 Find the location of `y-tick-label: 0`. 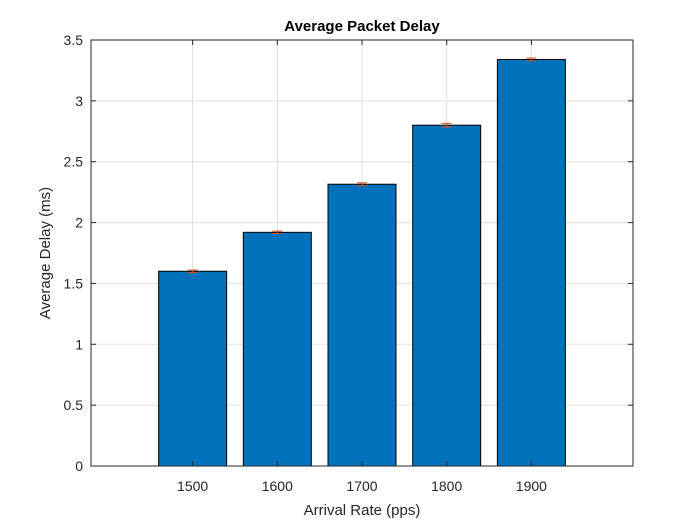

y-tick-label: 0 is located at coordinates (79, 466).